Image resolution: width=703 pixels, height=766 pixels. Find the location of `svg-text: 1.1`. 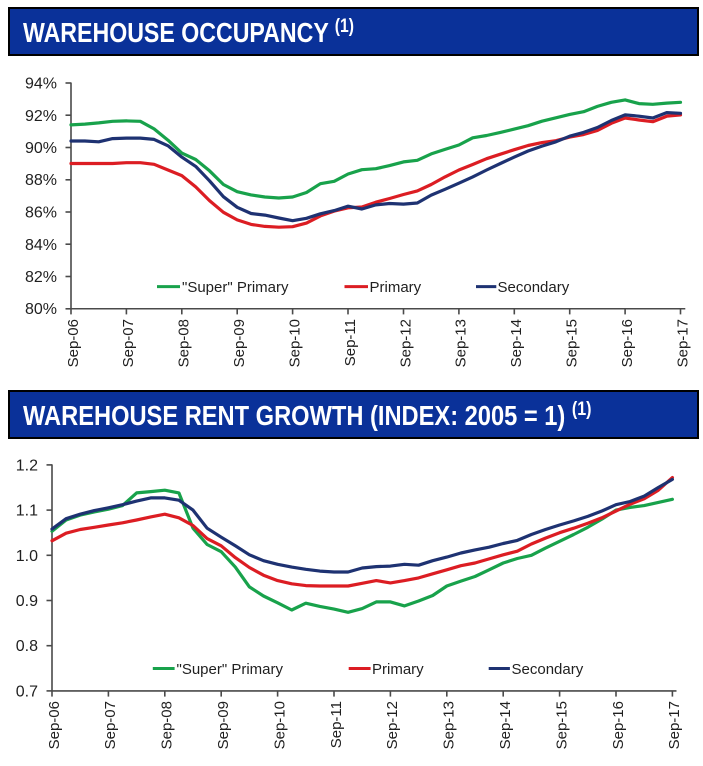

svg-text: 1.1 is located at coordinates (27, 511).